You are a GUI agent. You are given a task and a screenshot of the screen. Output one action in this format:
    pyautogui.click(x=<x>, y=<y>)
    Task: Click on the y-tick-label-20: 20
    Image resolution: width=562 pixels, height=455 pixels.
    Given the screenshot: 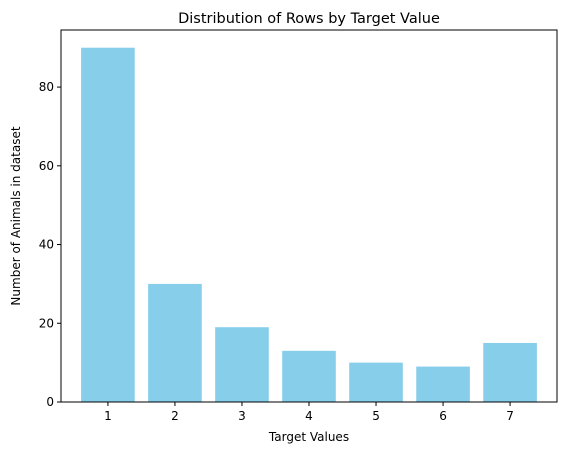 What is the action you would take?
    pyautogui.click(x=46, y=323)
    